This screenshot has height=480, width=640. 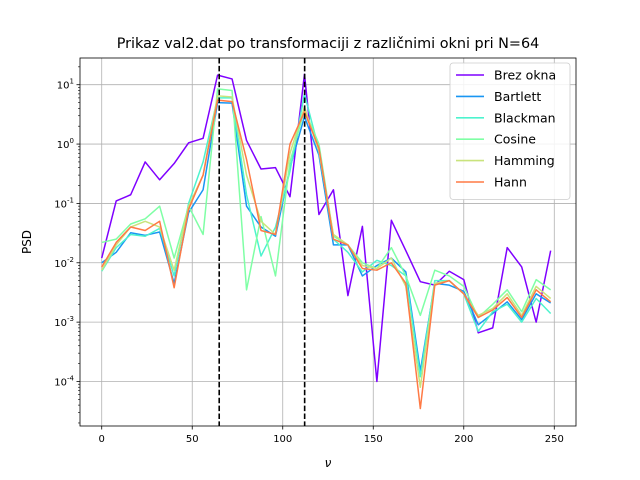 I want to click on x-tick-label: 50, so click(x=192, y=439).